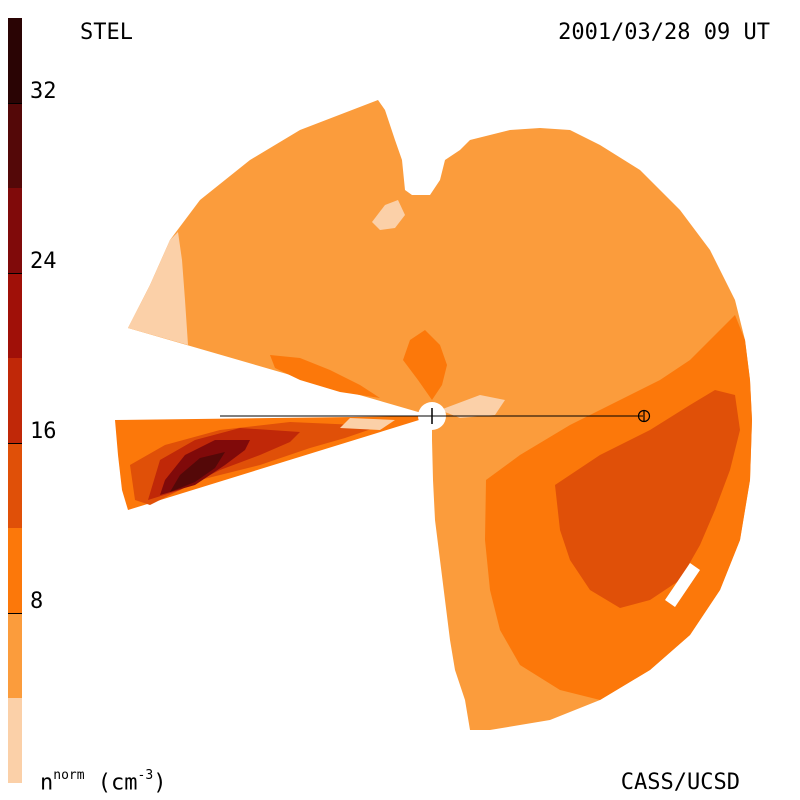 The image size is (800, 800). Describe the element at coordinates (472, 406) in the screenshot. I see `density-light-streak` at that location.